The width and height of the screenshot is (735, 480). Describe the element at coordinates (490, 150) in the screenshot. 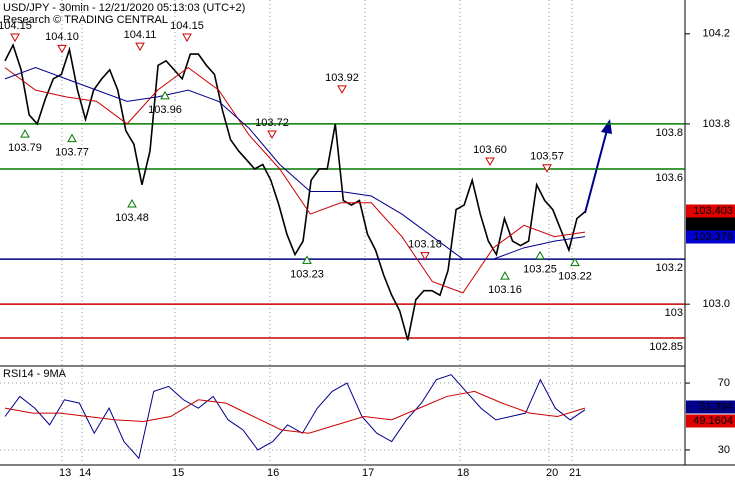

I see `annotation-label: 103.60` at that location.